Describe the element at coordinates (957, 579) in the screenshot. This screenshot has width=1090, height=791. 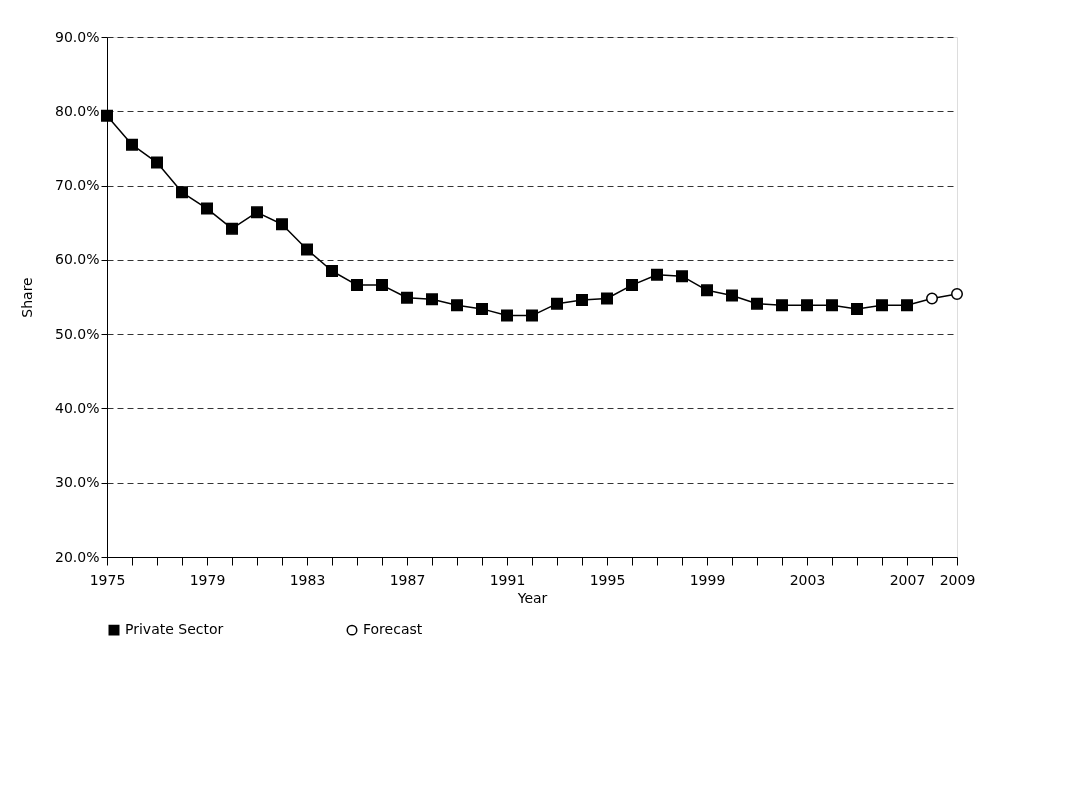
I see `x-tick-label: 2009` at that location.